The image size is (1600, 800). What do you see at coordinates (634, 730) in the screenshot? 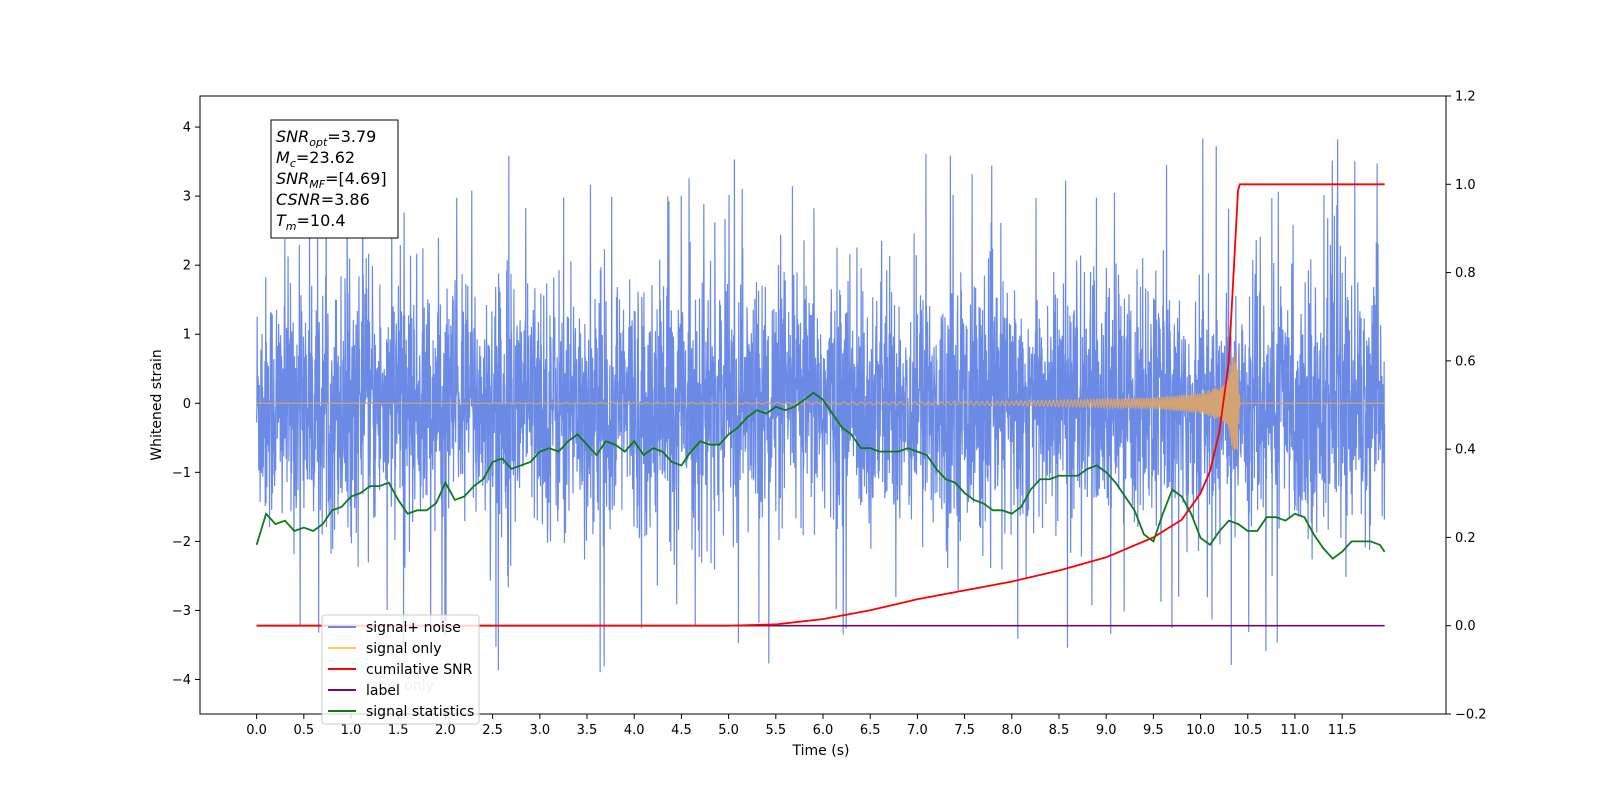
I see `x-tick-label: 4.0` at bounding box center [634, 730].